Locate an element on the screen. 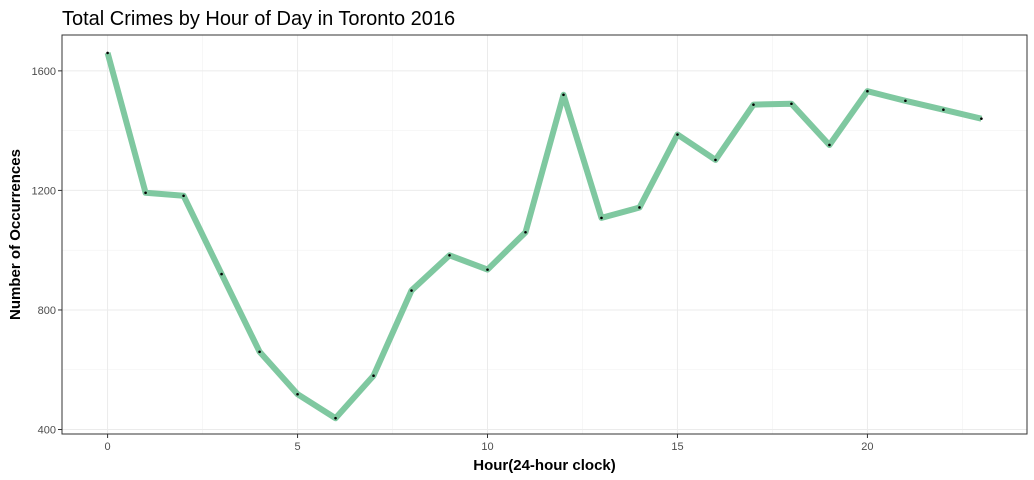  y-axis-title: Number of Occurrences is located at coordinates (15, 234).